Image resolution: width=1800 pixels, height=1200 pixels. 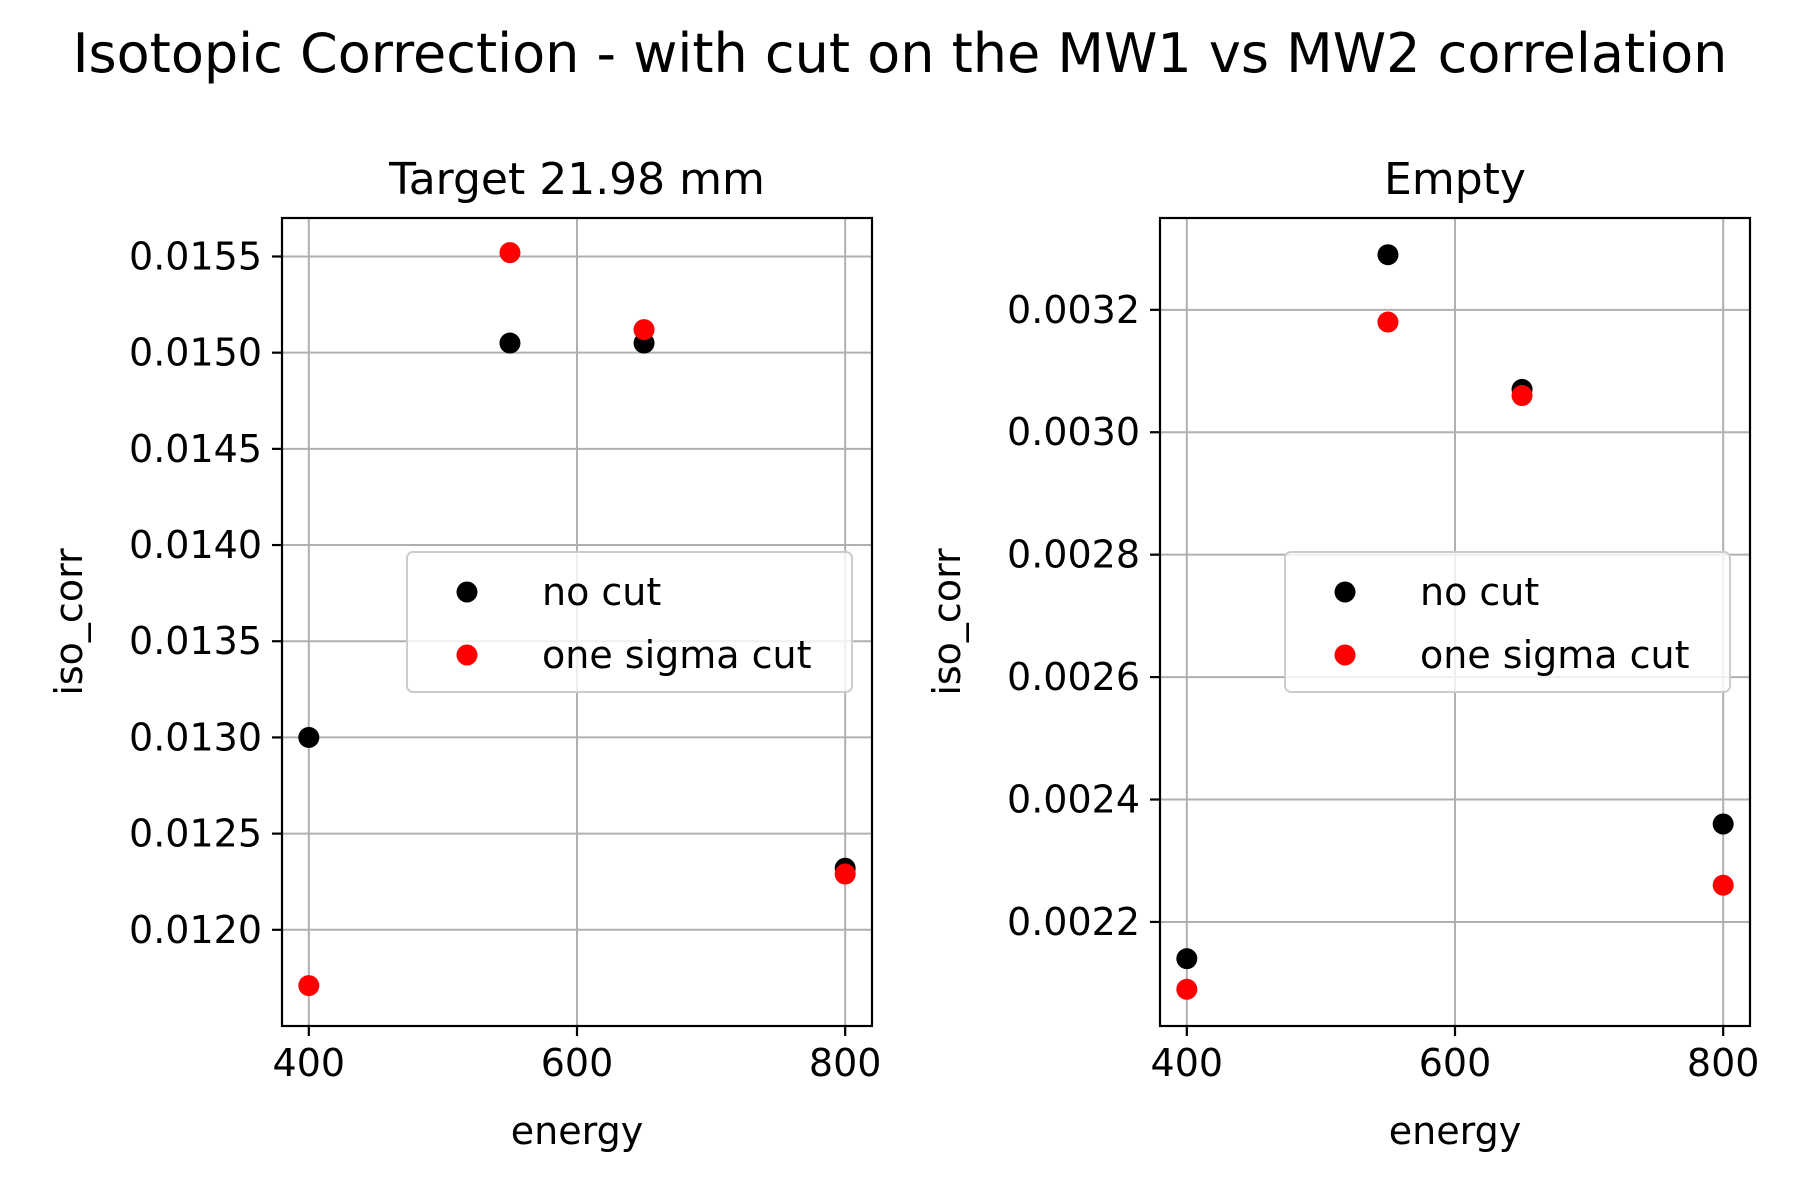 What do you see at coordinates (195, 545) in the screenshot?
I see `y-tick-label: 0.0140` at bounding box center [195, 545].